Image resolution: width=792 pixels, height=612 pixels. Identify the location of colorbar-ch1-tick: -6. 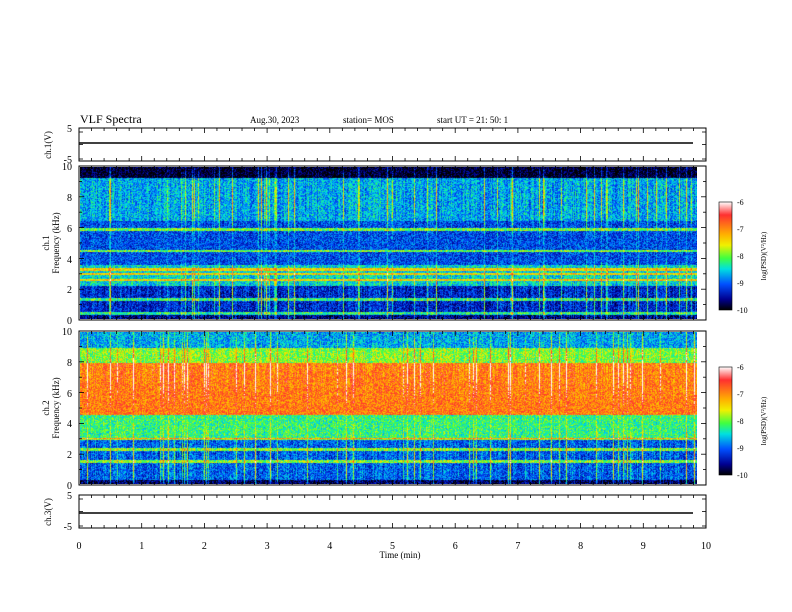
(740, 202).